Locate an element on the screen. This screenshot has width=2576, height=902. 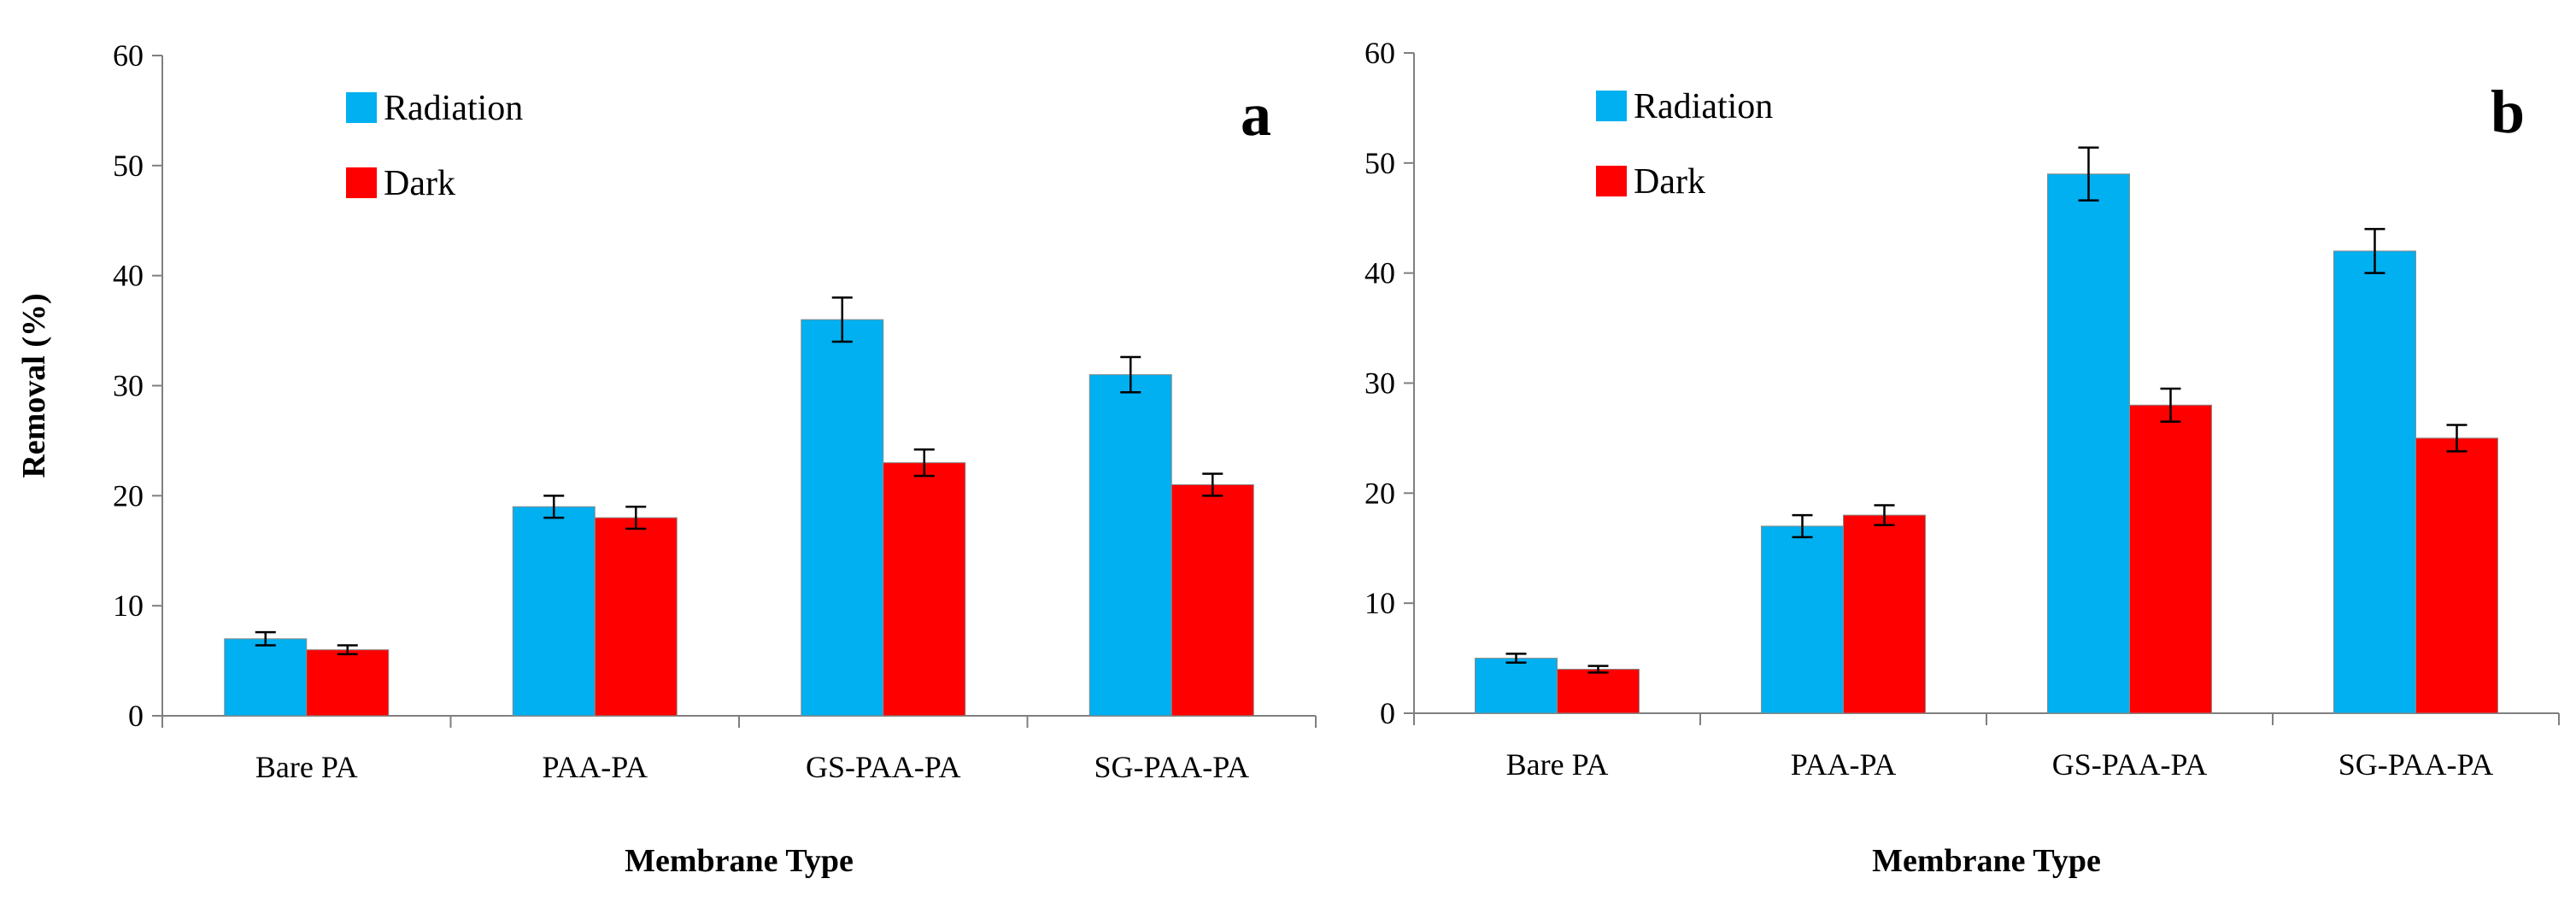
panel-label: a is located at coordinates (1256, 114).